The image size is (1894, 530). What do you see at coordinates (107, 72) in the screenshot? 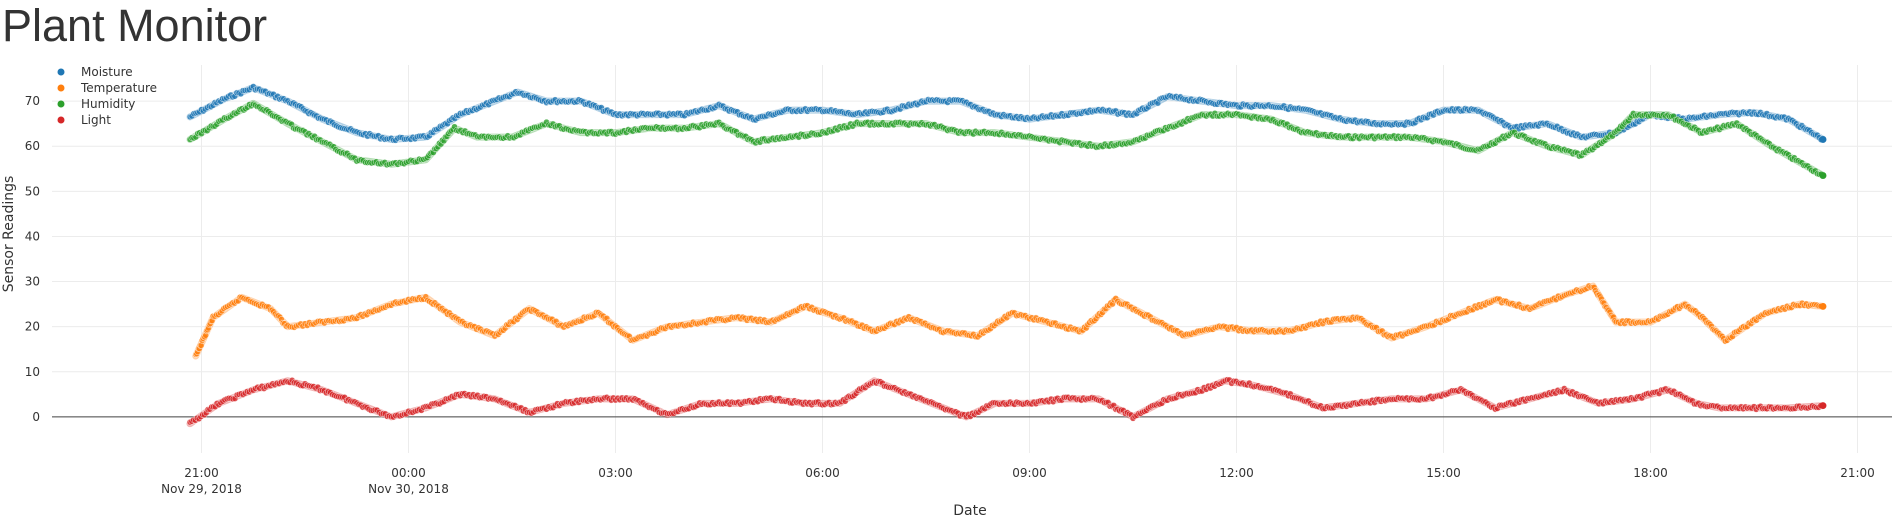
I see `legend-label: Moisture` at bounding box center [107, 72].